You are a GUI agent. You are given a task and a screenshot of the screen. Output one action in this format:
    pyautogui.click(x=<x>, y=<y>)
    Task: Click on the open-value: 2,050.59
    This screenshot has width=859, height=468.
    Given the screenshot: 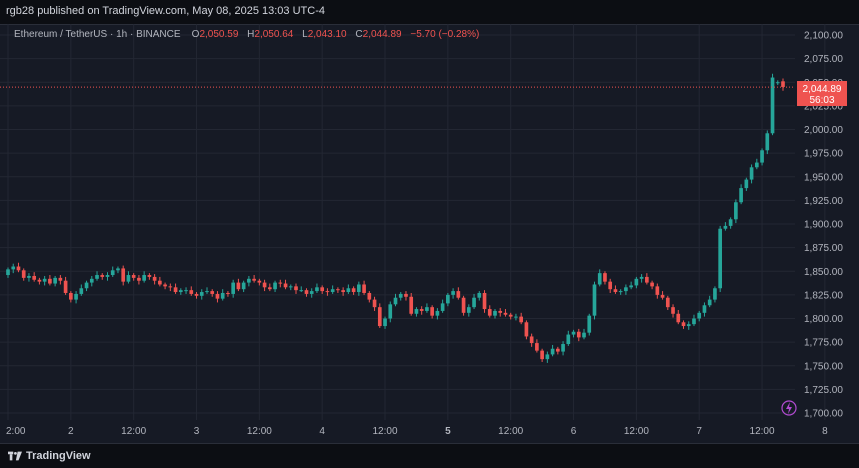 What is the action you would take?
    pyautogui.click(x=219, y=34)
    